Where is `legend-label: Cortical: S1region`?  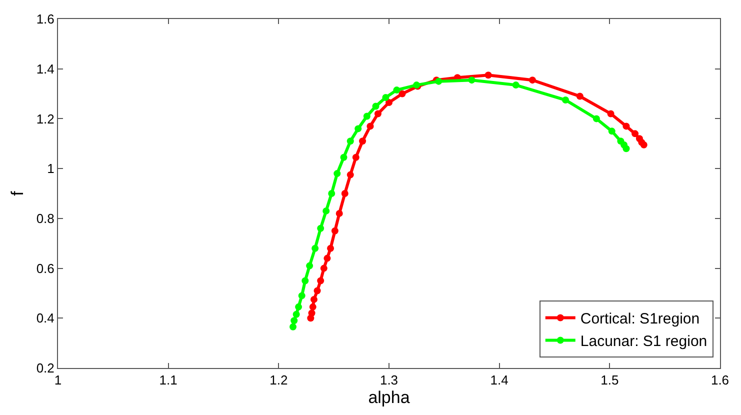 legend-label: Cortical: S1region is located at coordinates (640, 319).